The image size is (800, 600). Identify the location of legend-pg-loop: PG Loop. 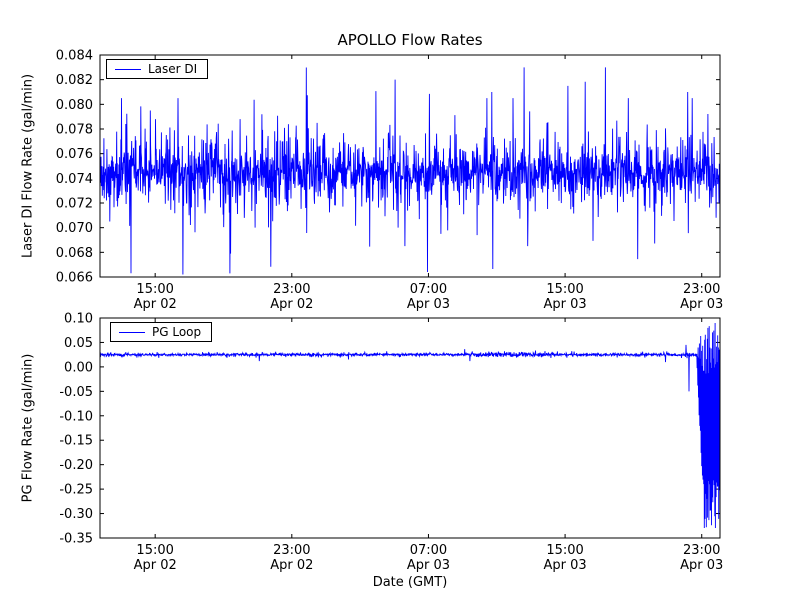
(161, 332).